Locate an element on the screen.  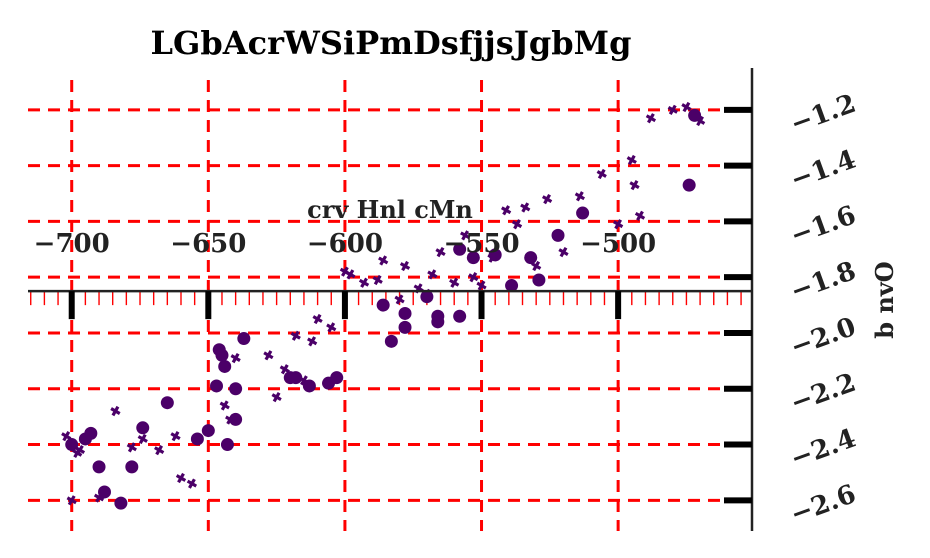
x-axis-label: crv Hnl cMn is located at coordinates (390, 209).